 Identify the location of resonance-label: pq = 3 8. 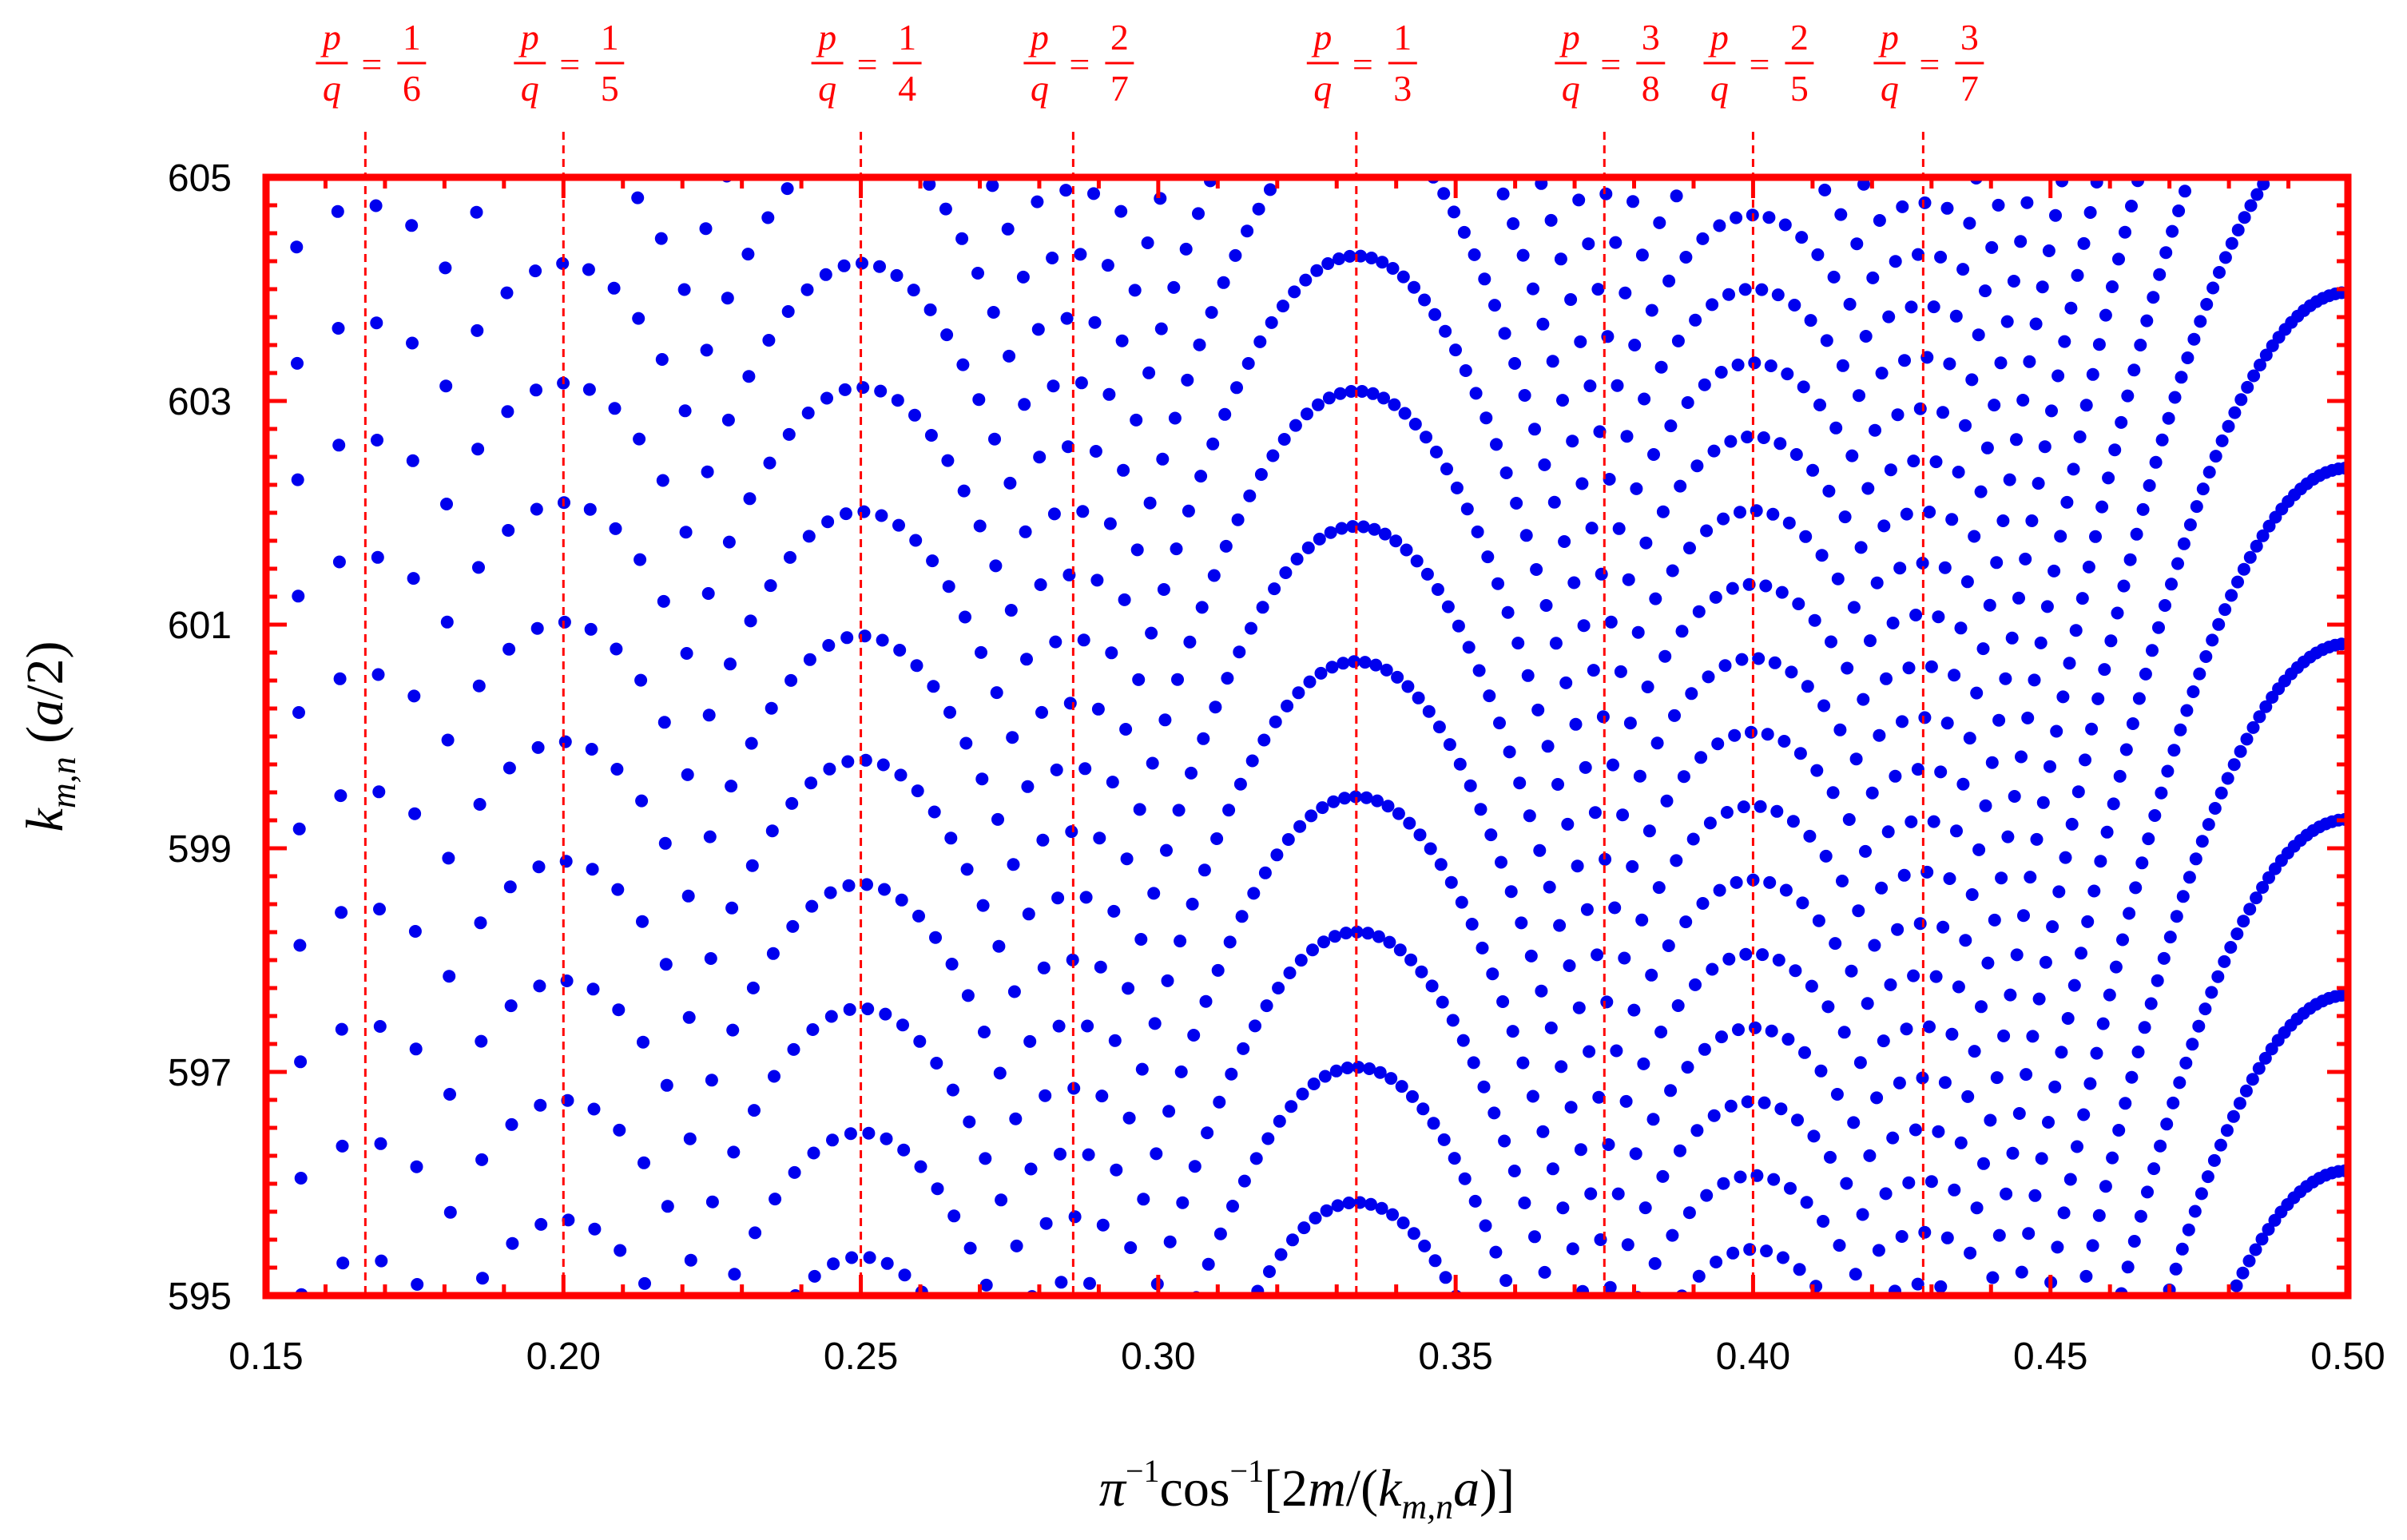
(1610, 63).